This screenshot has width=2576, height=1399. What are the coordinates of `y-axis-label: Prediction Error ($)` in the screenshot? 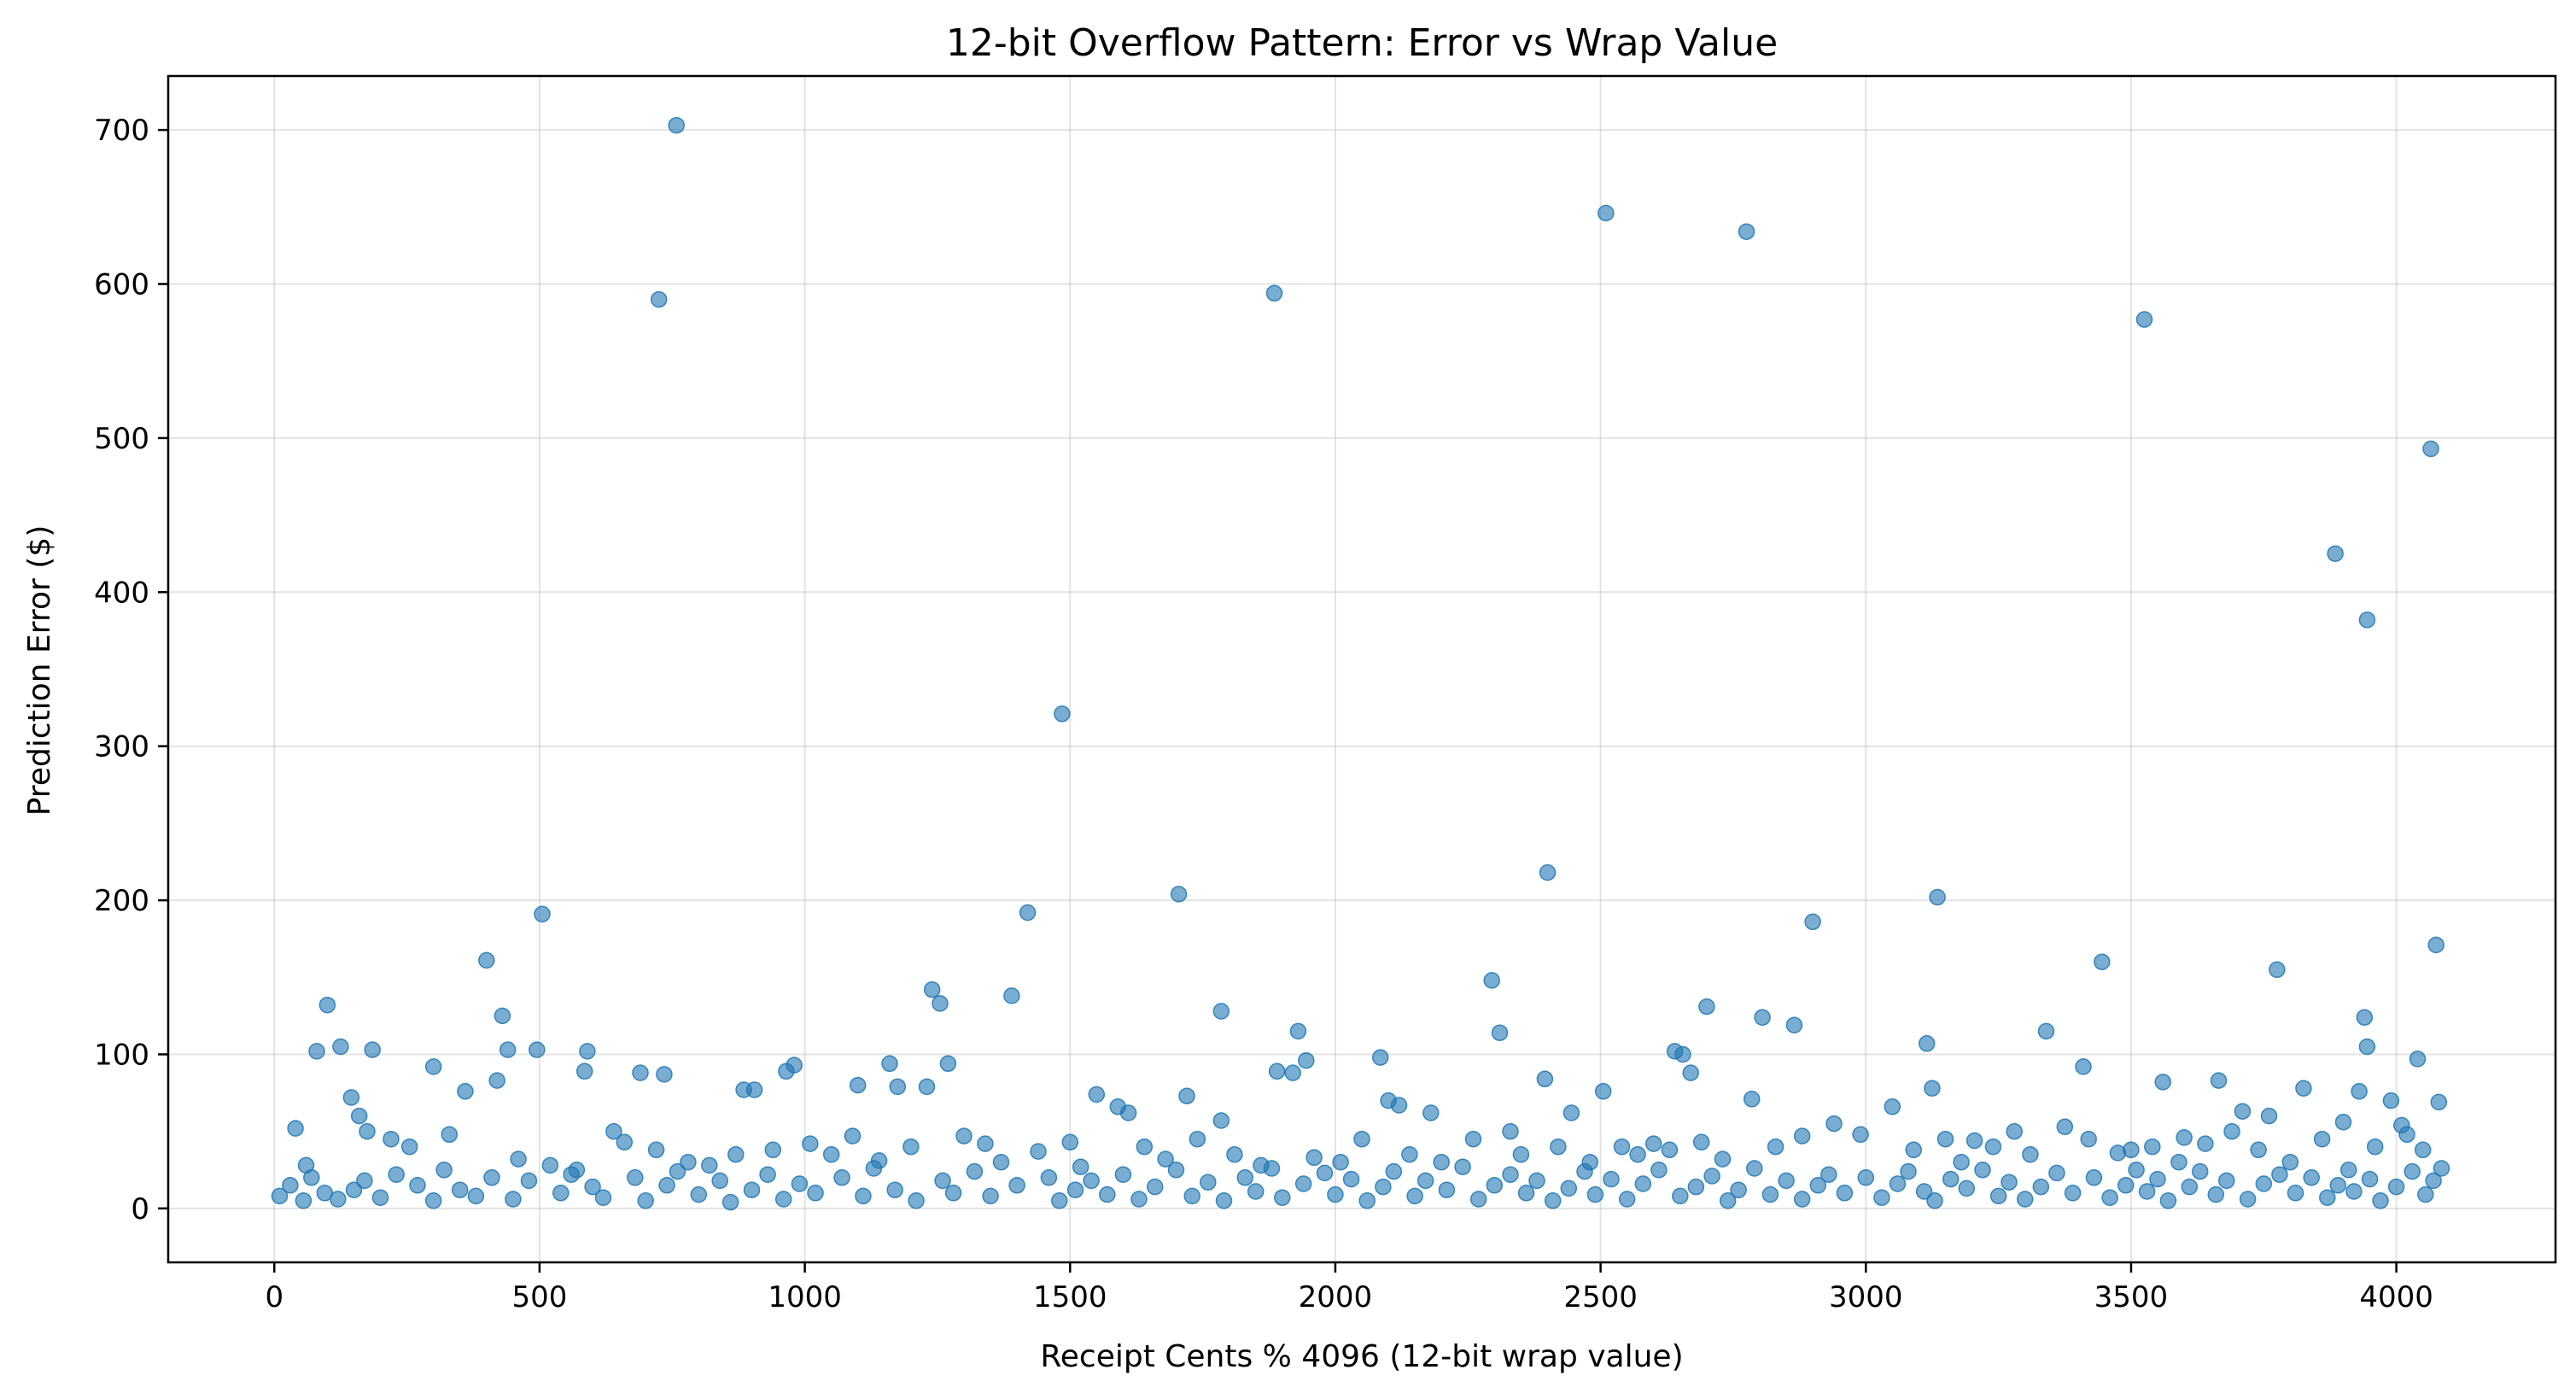 It's located at (39, 671).